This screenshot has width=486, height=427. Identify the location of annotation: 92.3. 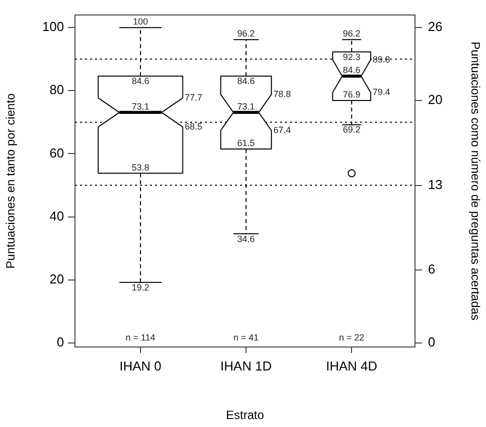
(351, 57).